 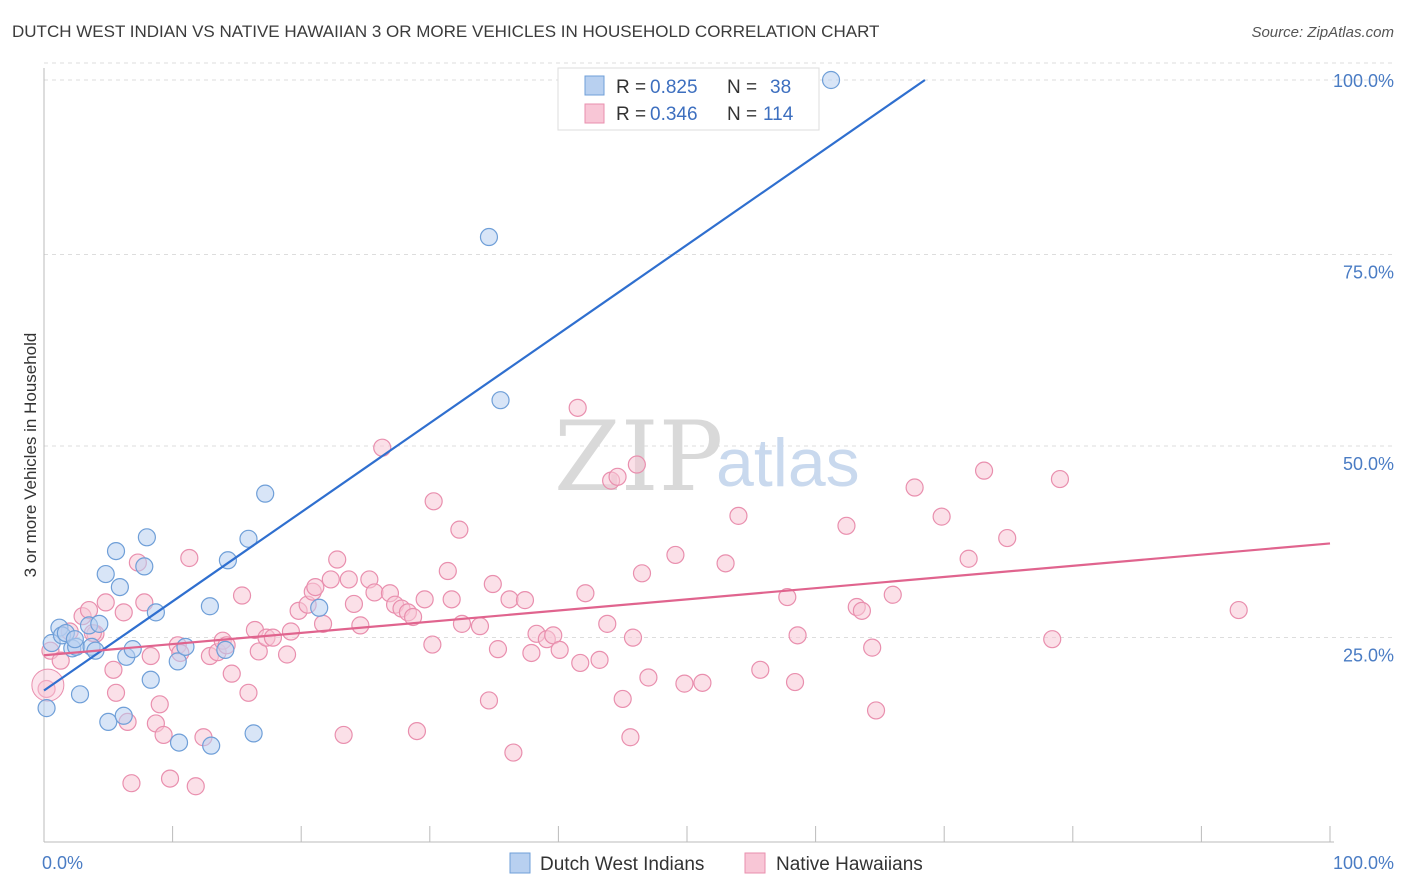 I want to click on stats-legend: R = 0.825 N = 38 R = 0.346 N = 114, so click(x=688, y=99).